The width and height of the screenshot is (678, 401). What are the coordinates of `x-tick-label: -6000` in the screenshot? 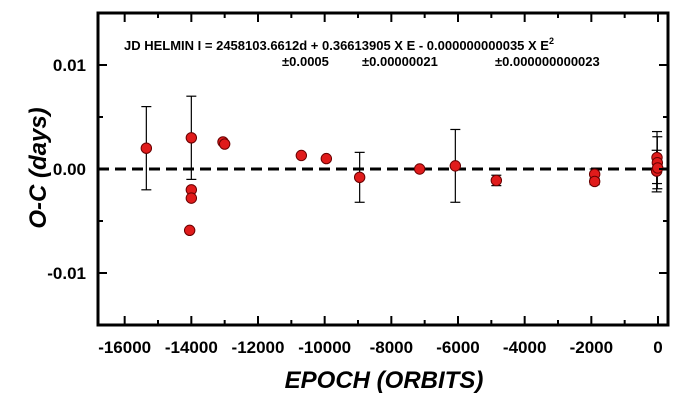 It's located at (457, 347).